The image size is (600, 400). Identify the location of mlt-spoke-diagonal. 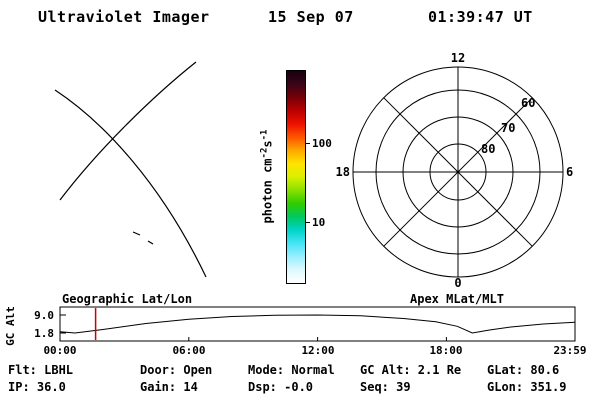
(458, 172).